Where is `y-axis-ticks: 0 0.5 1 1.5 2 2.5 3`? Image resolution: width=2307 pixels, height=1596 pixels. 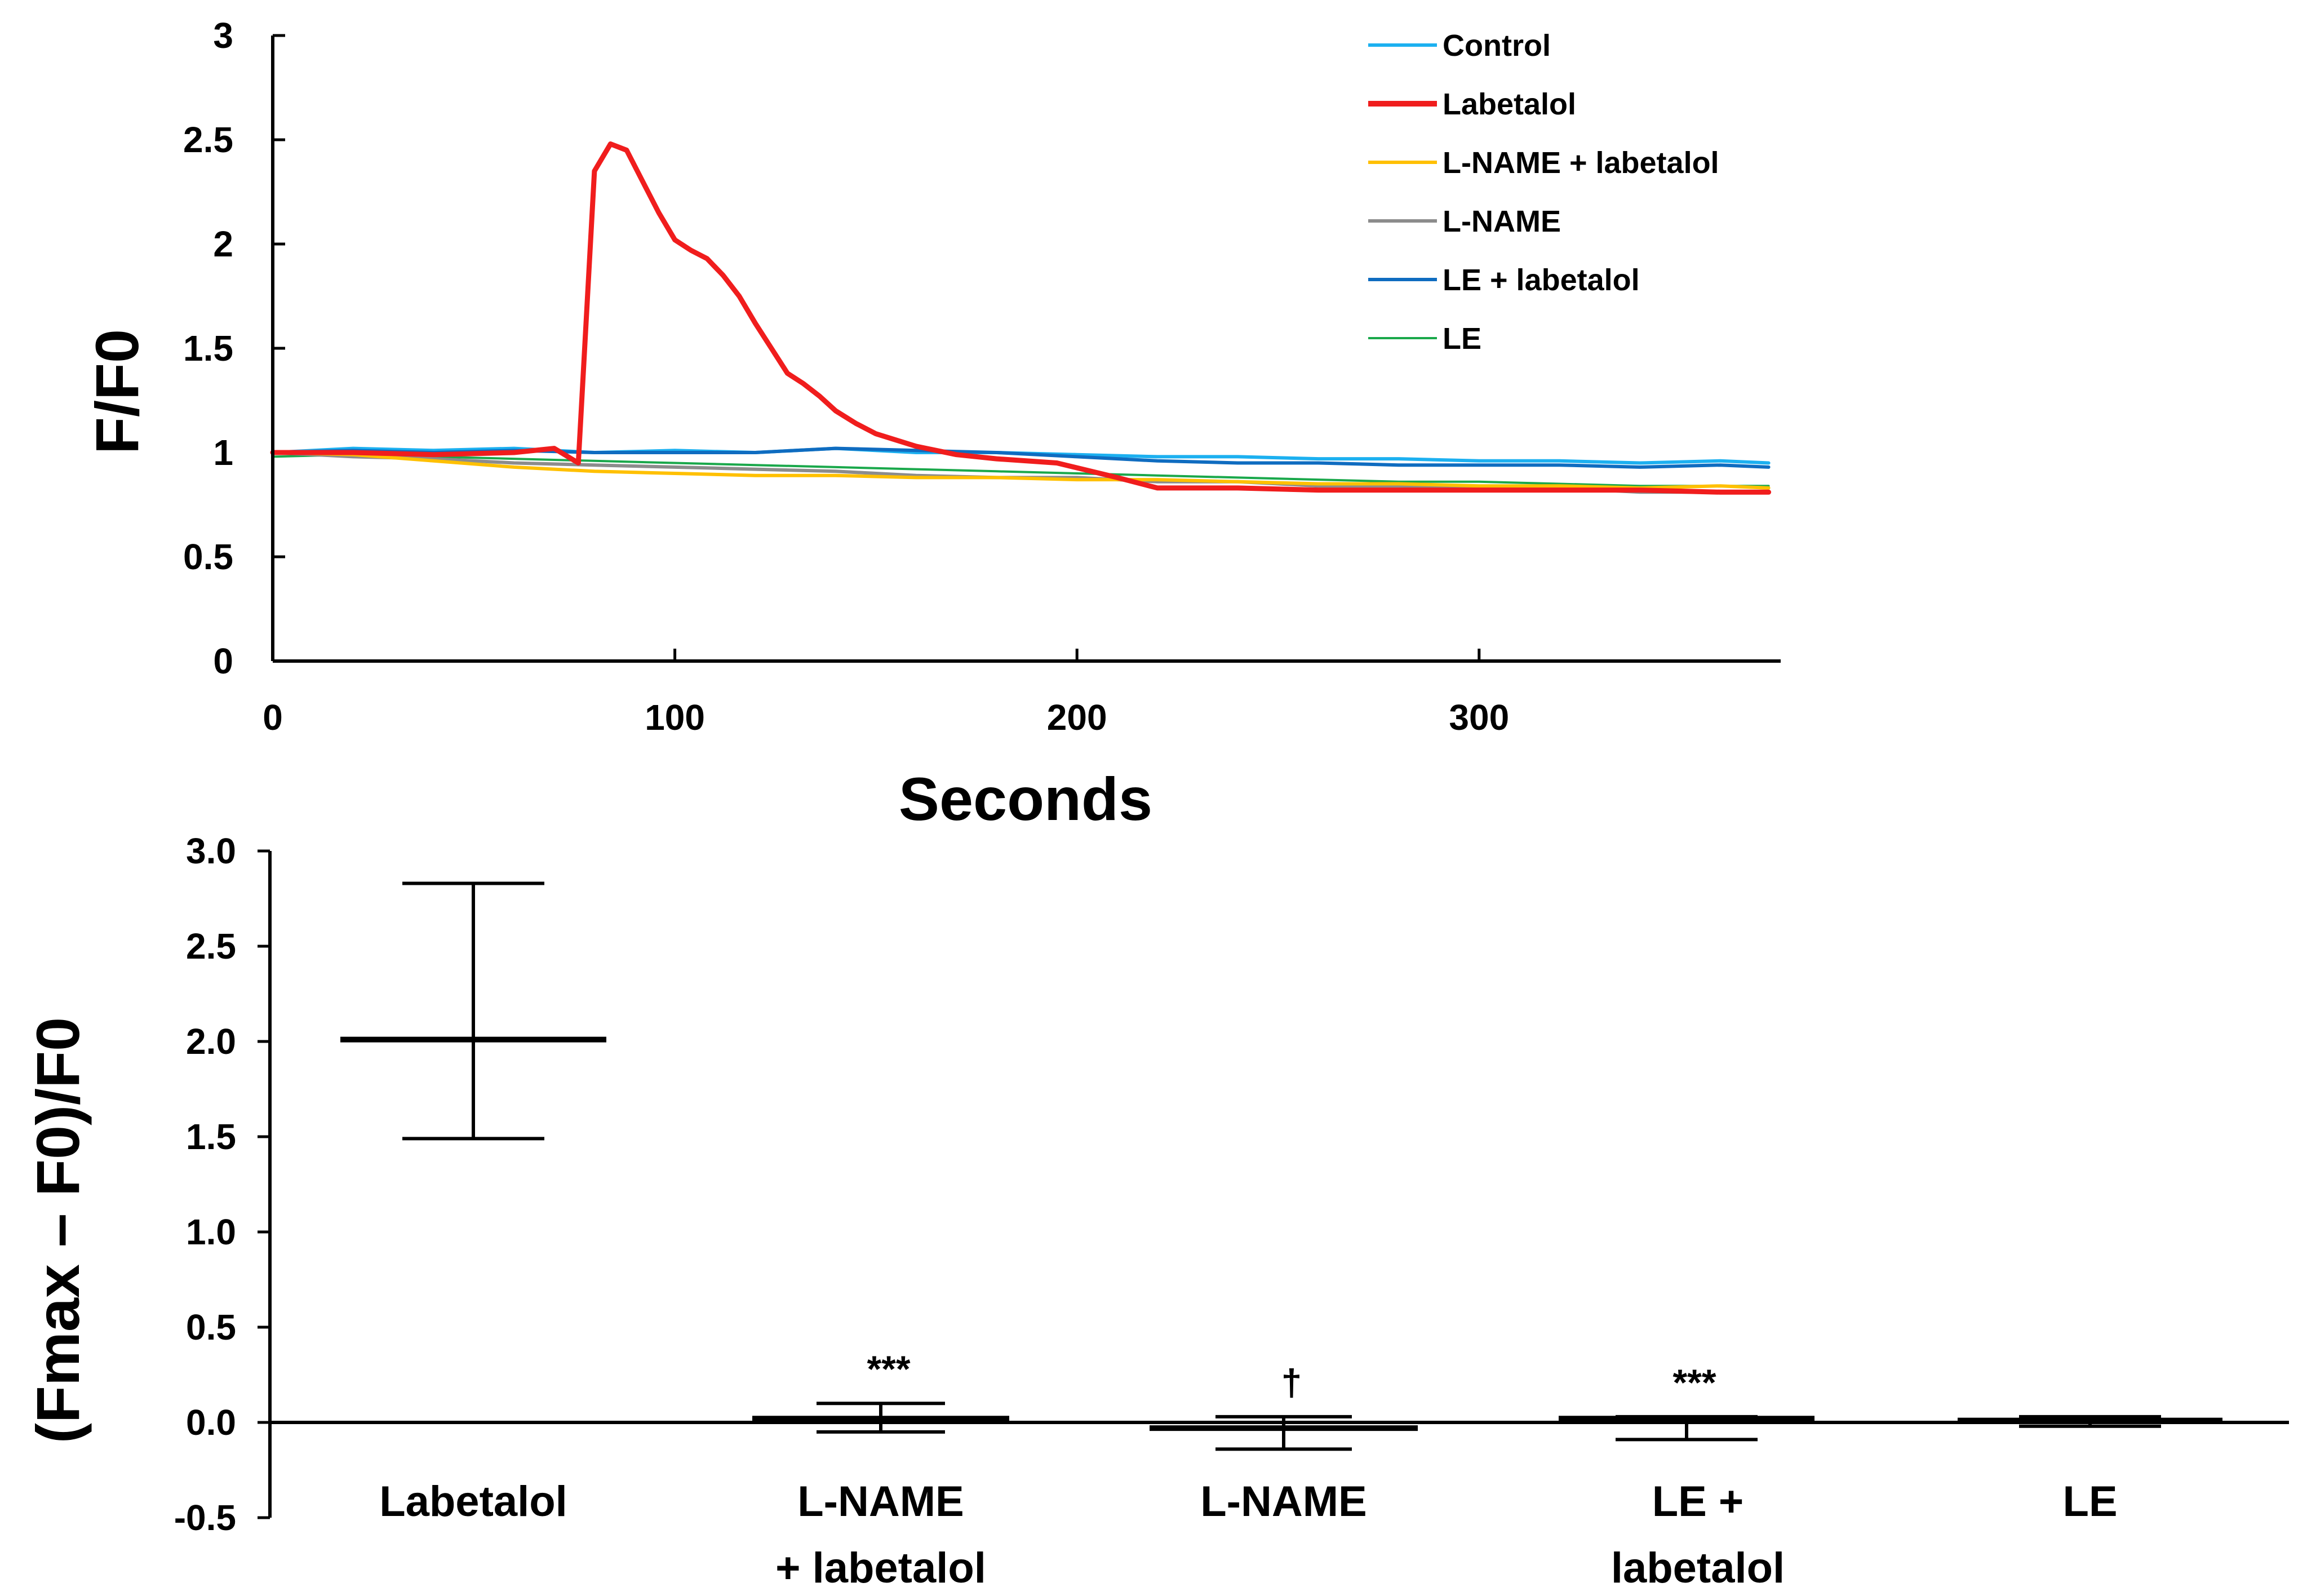 y-axis-ticks: 0 0.5 1 1.5 2 2.5 3 is located at coordinates (234, 348).